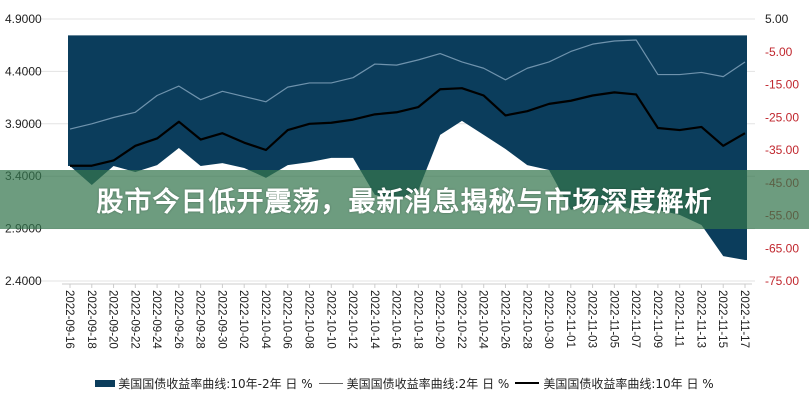  I want to click on legend-label: 美国国债收益率曲线:2年 日 %, so click(428, 383).